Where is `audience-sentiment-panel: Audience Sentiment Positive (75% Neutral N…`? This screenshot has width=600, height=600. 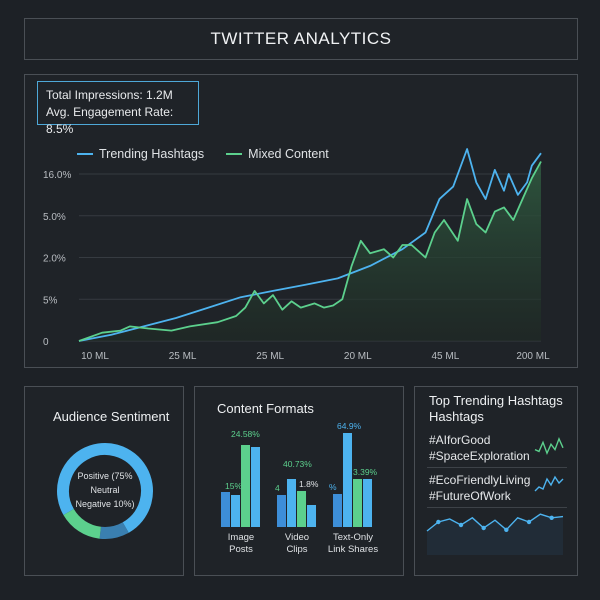 audience-sentiment-panel: Audience Sentiment Positive (75% Neutral N… is located at coordinates (104, 481).